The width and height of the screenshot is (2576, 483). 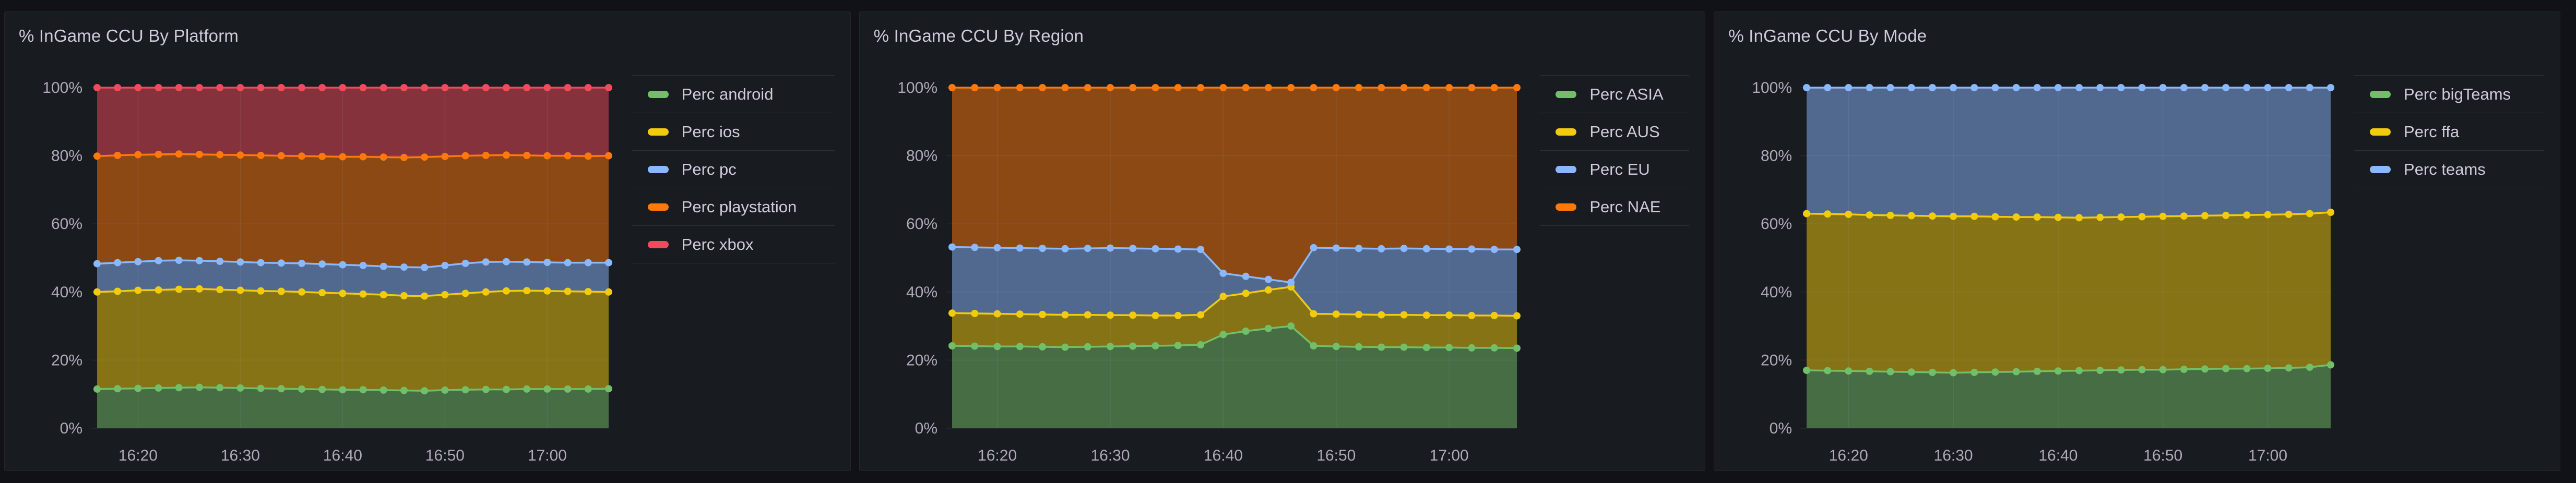 I want to click on legend-item-perc-pc: Perc pc, so click(x=733, y=169).